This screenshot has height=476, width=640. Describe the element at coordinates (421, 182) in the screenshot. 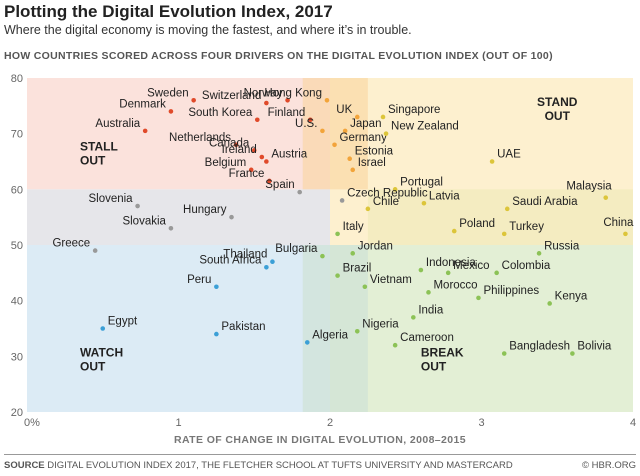

I see `data-label: Portugal` at that location.